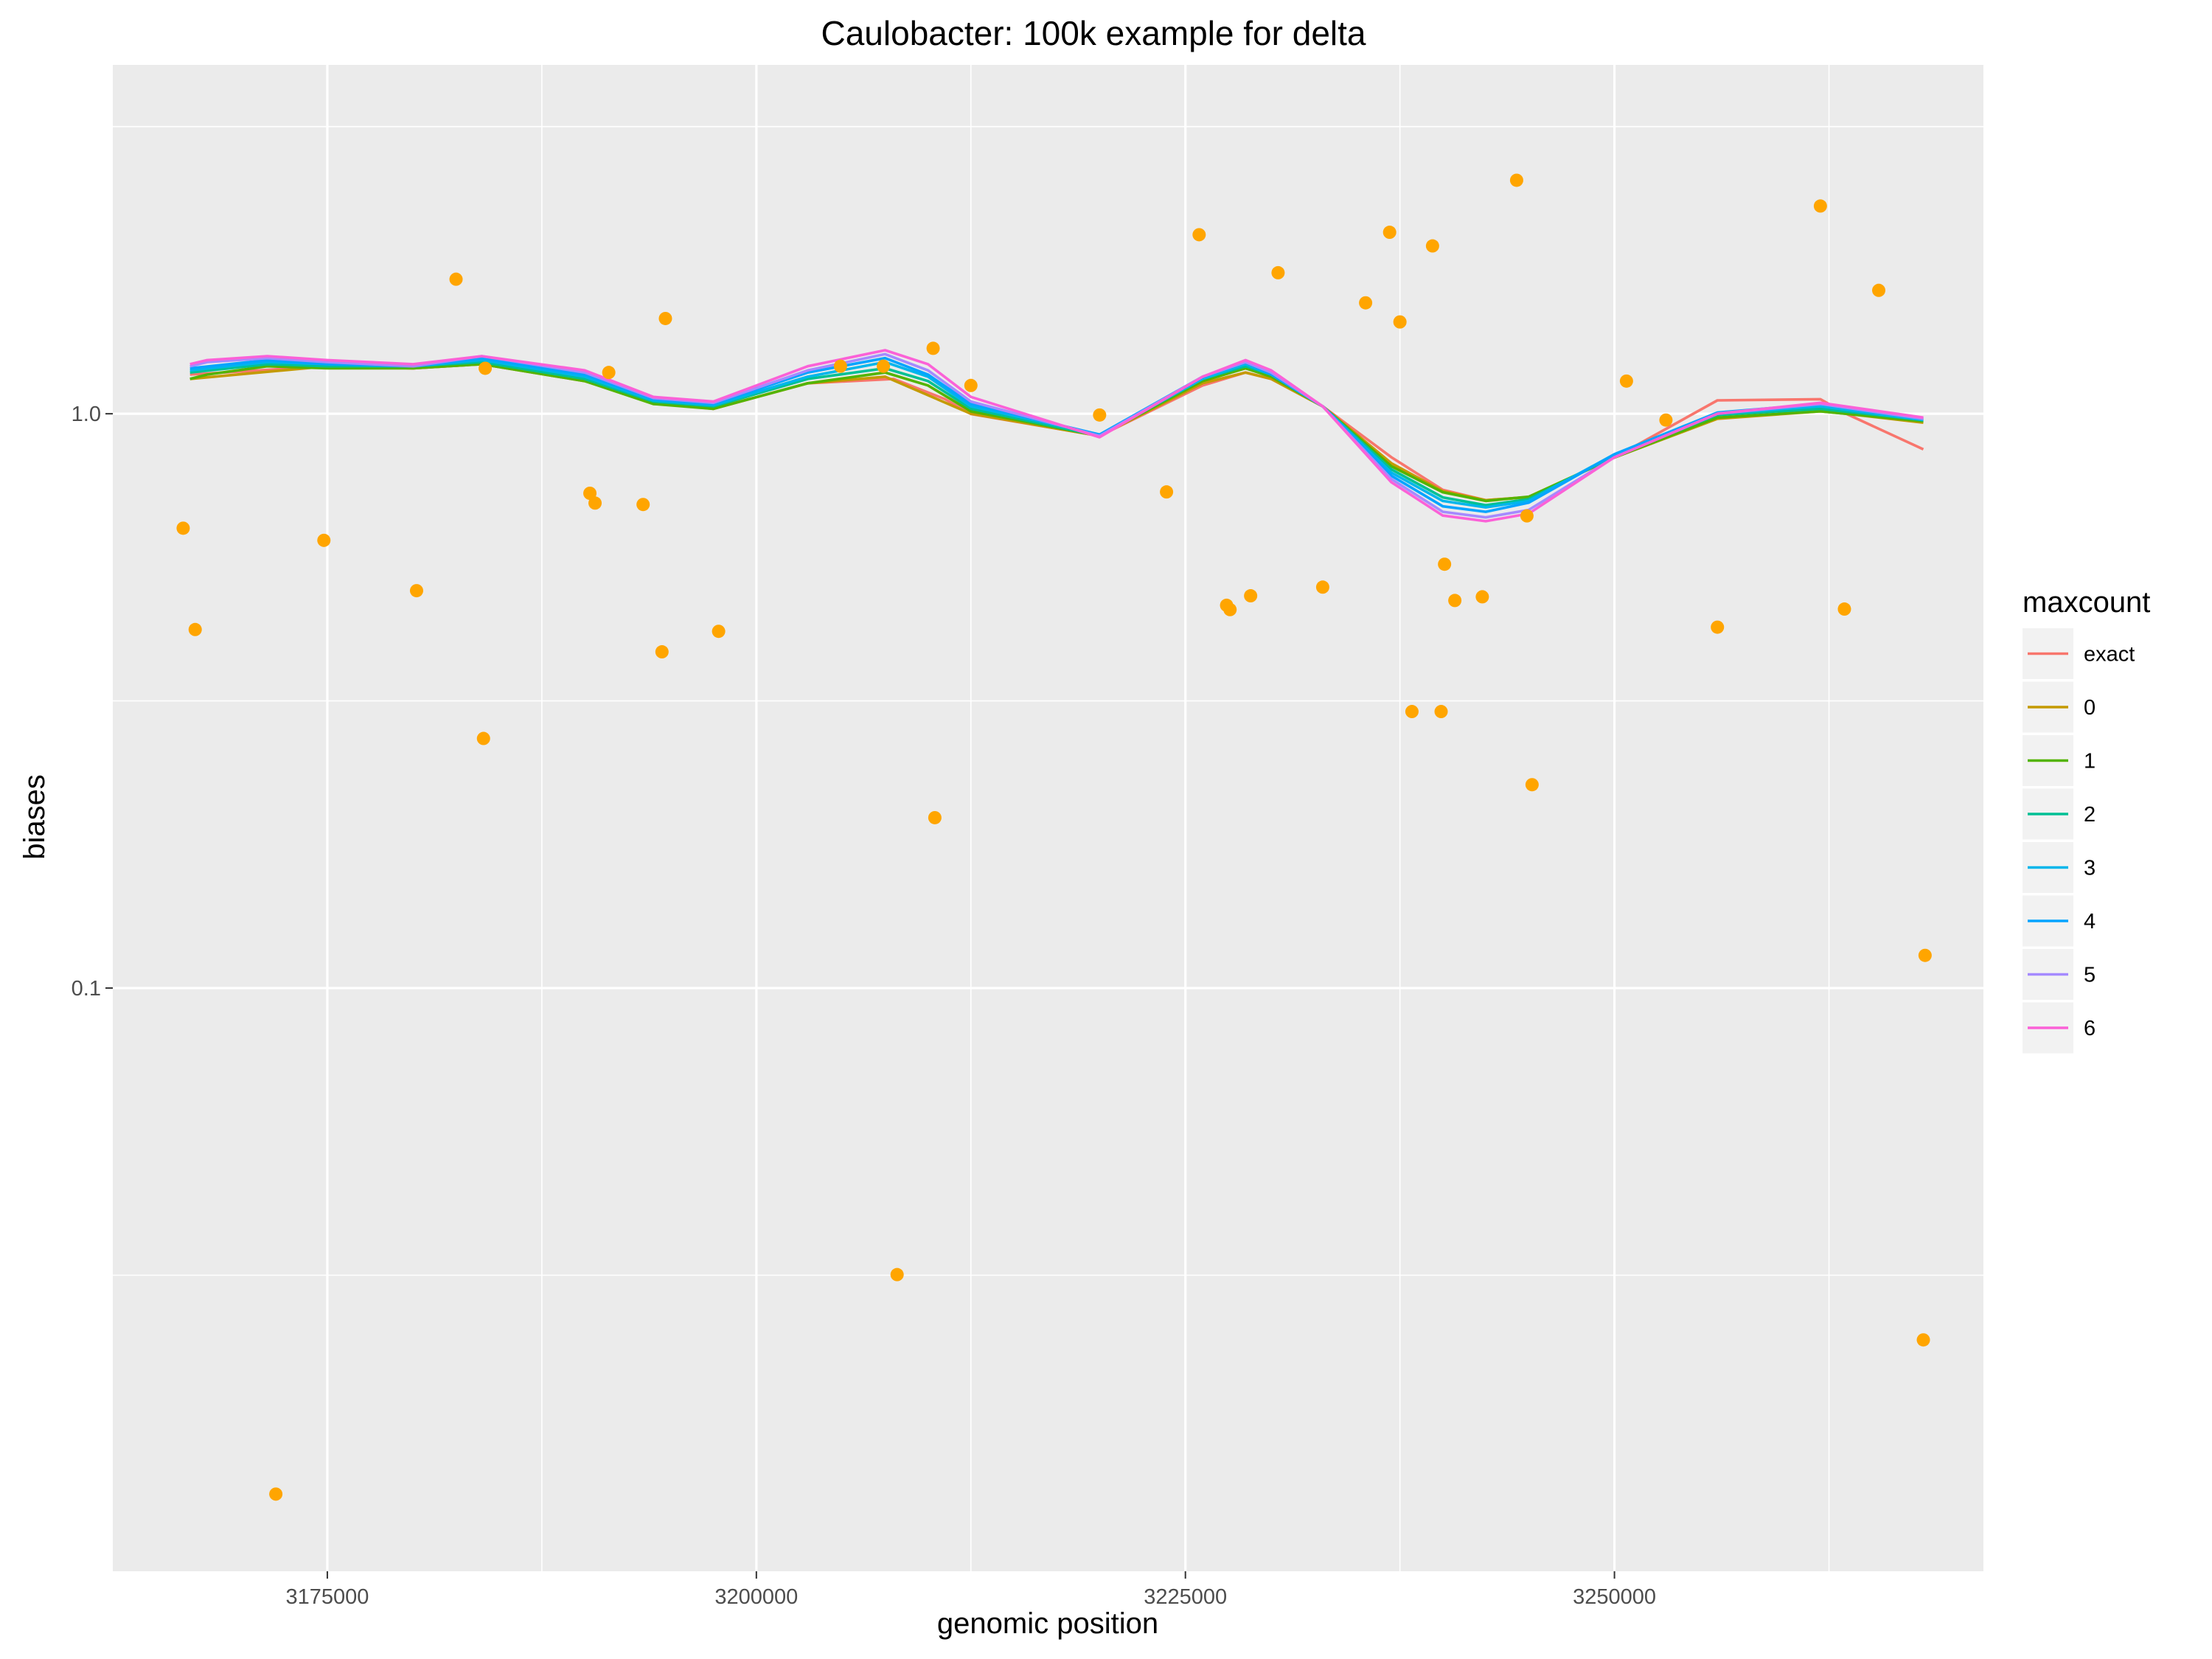  Describe the element at coordinates (1614, 1597) in the screenshot. I see `x-tick-label: 3250000` at that location.